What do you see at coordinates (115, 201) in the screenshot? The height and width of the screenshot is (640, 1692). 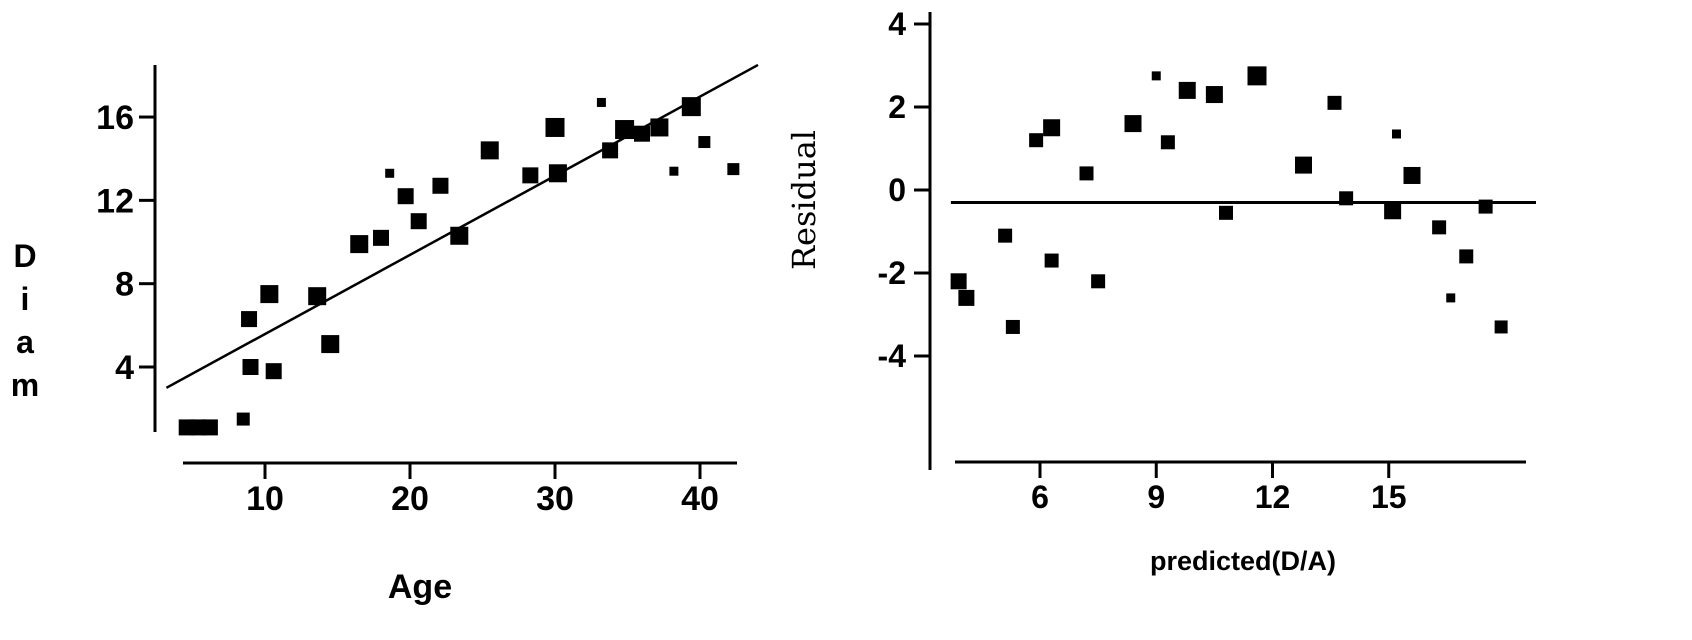 I see `y-tick-label: 12` at bounding box center [115, 201].